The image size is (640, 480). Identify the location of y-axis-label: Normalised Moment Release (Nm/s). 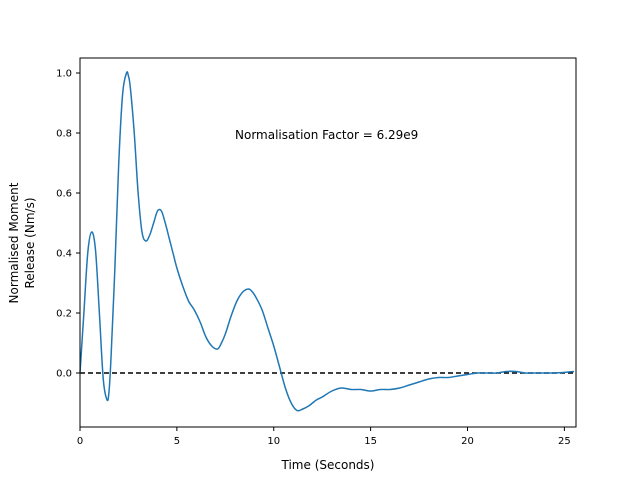
(22, 242).